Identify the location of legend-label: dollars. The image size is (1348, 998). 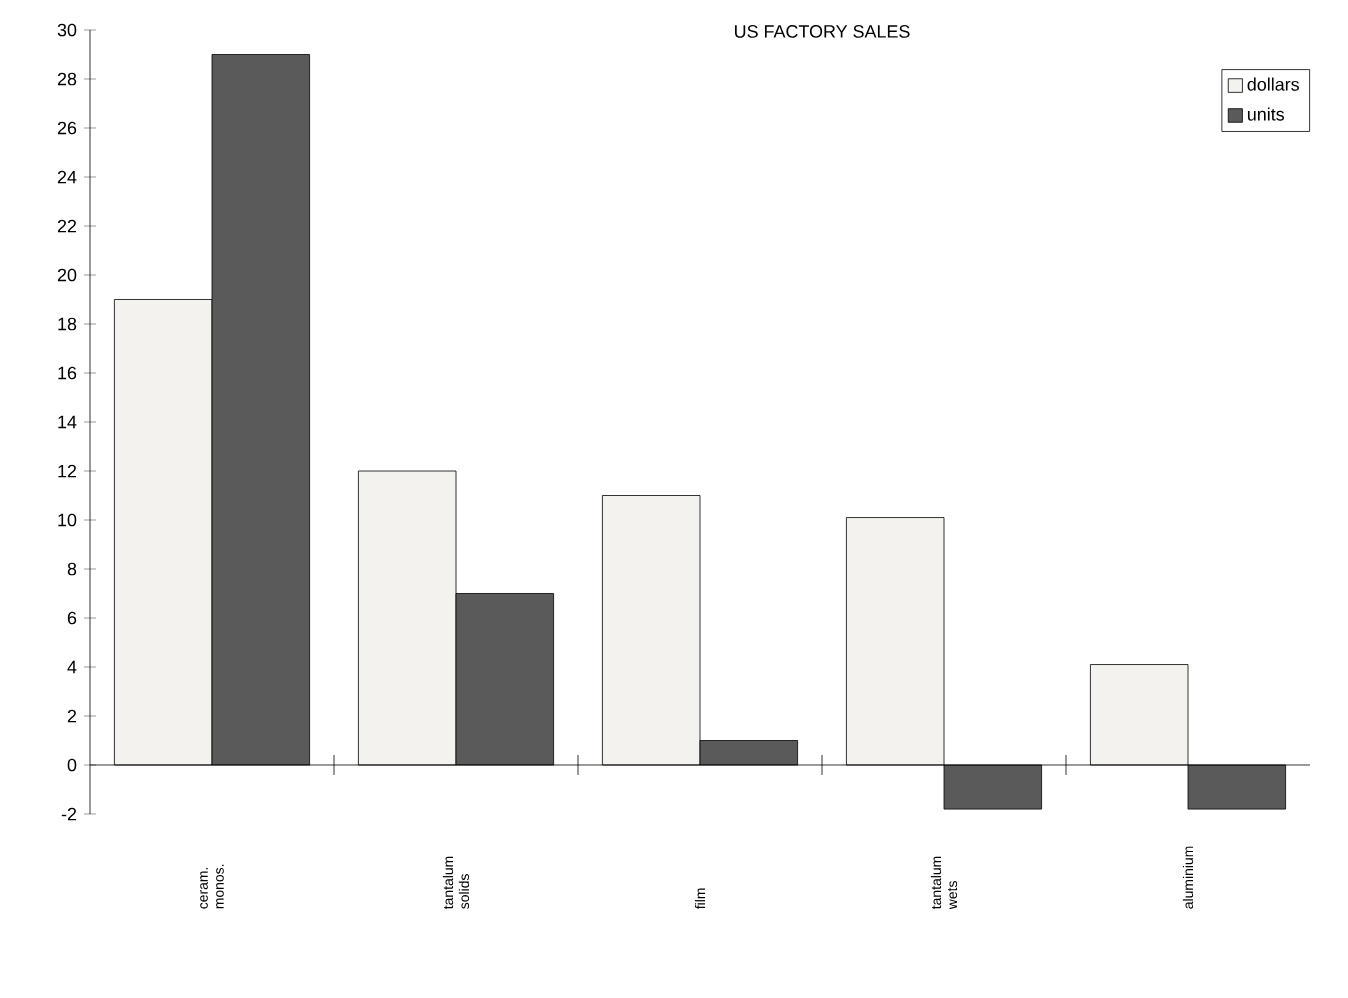
(1273, 84).